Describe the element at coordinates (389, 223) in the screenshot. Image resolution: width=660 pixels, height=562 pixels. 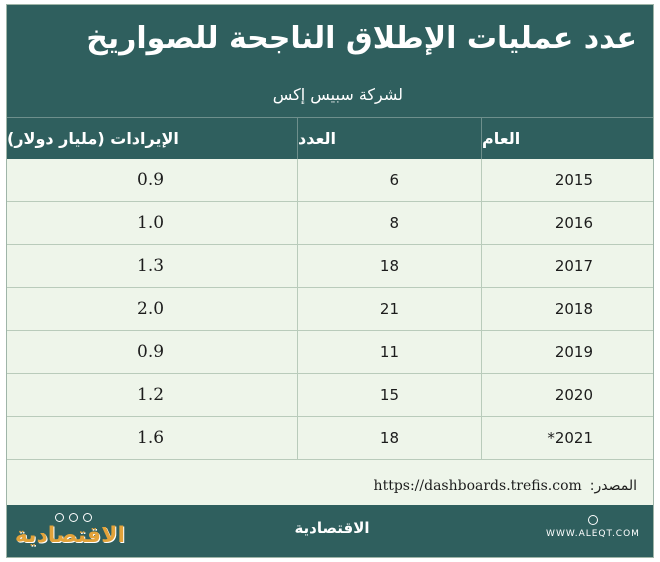
I see `cell-count: 8` at that location.